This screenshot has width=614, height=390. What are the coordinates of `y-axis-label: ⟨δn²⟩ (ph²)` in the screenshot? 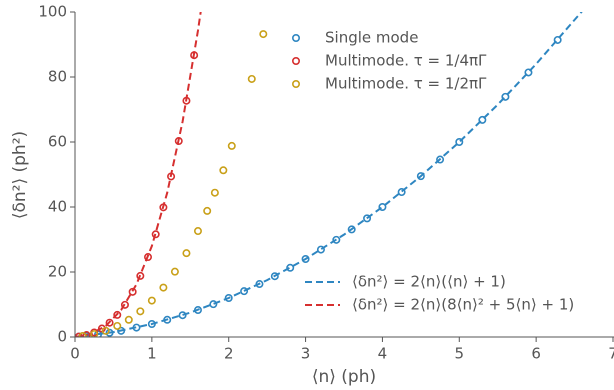 It's located at (20, 175).